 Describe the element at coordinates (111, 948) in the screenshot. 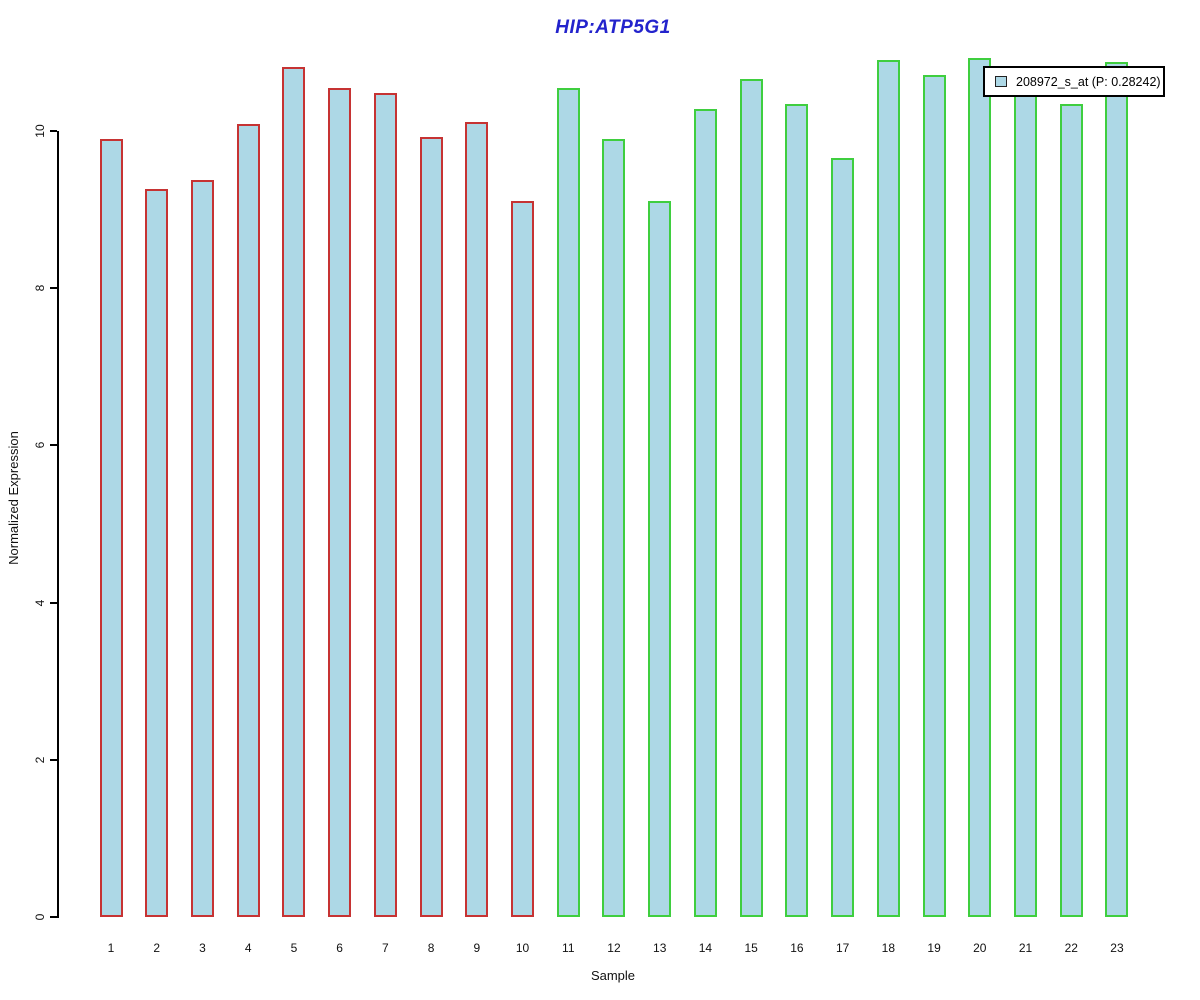

I see `x-tick-label: 1` at that location.